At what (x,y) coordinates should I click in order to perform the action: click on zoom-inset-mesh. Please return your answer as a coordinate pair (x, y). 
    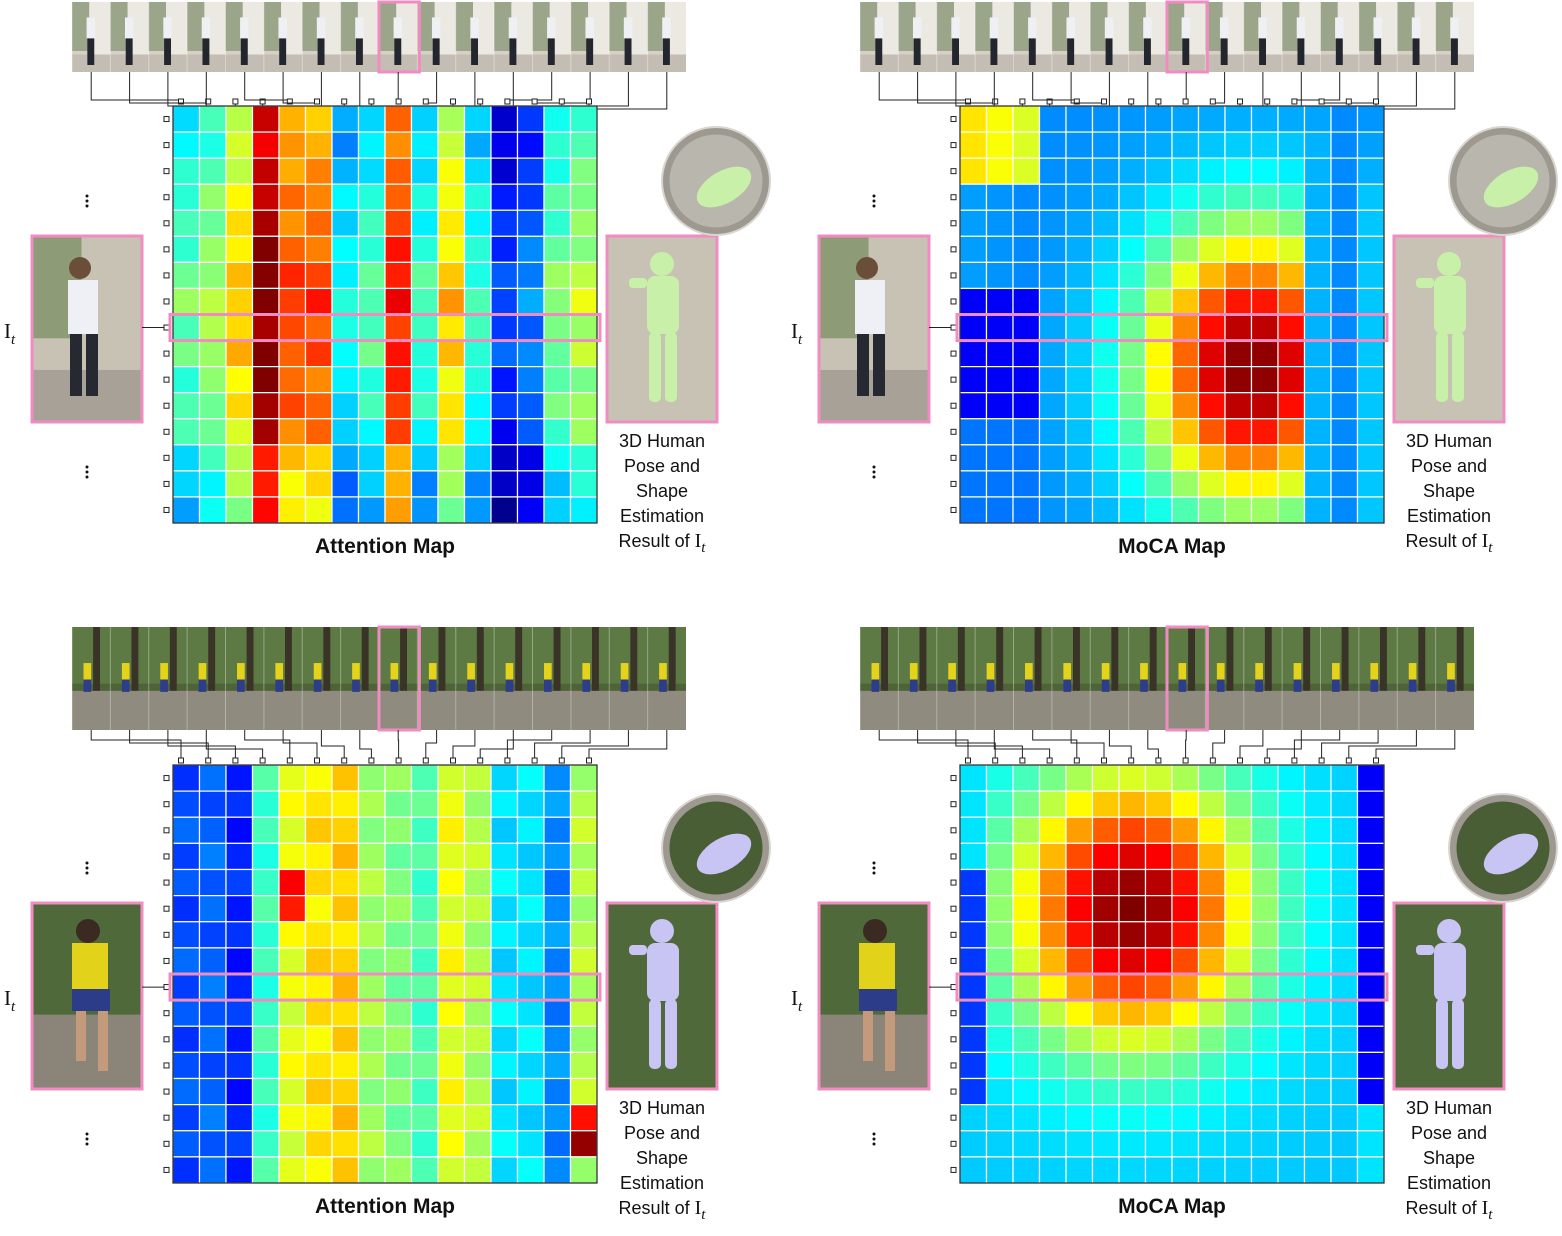
    Looking at the image, I should click on (1511, 187).